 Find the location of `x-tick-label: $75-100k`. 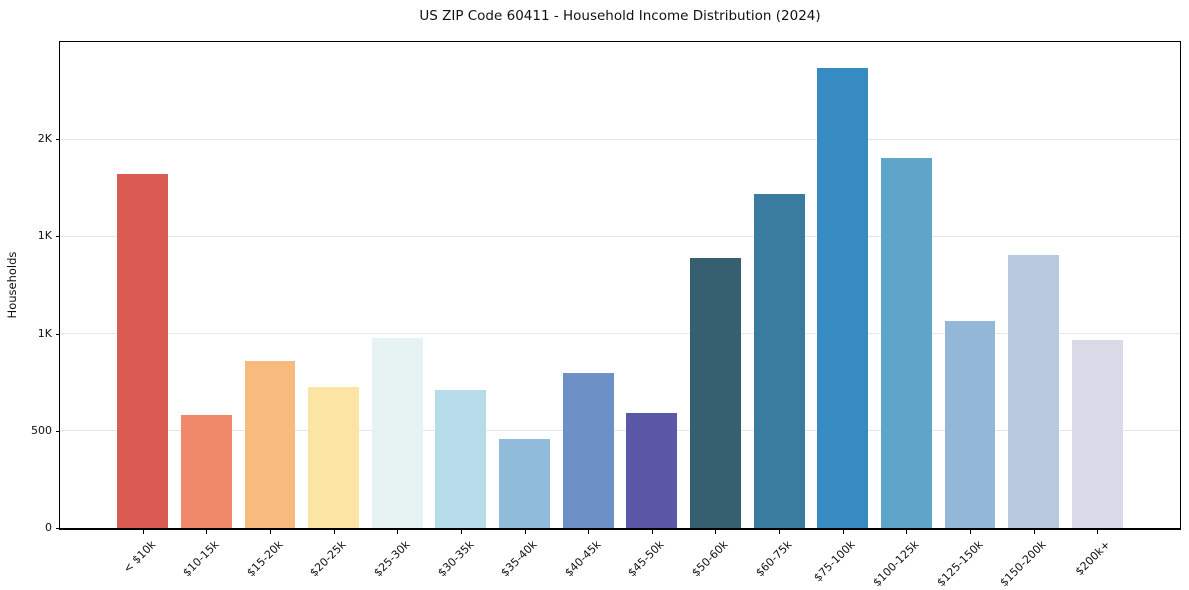

x-tick-label: $75-100k is located at coordinates (834, 561).